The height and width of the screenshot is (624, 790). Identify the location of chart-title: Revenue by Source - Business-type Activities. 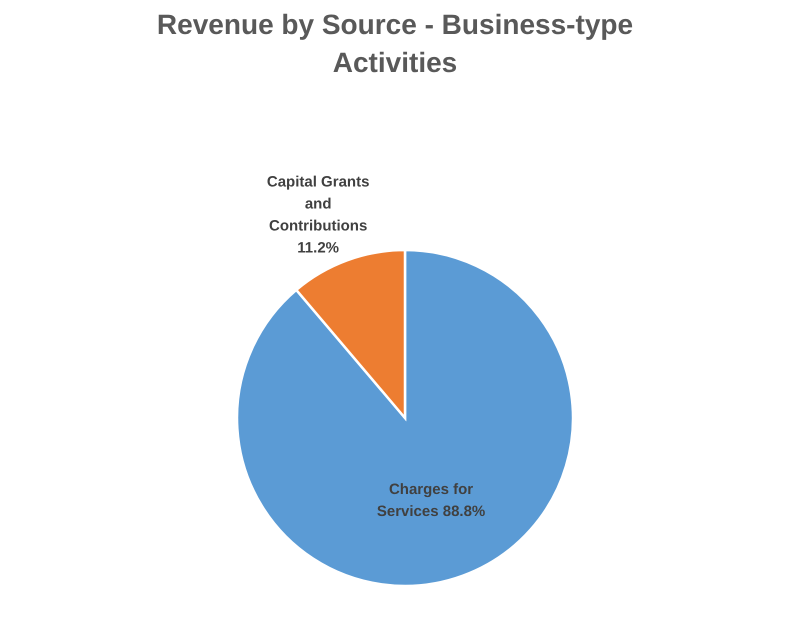
(395, 43).